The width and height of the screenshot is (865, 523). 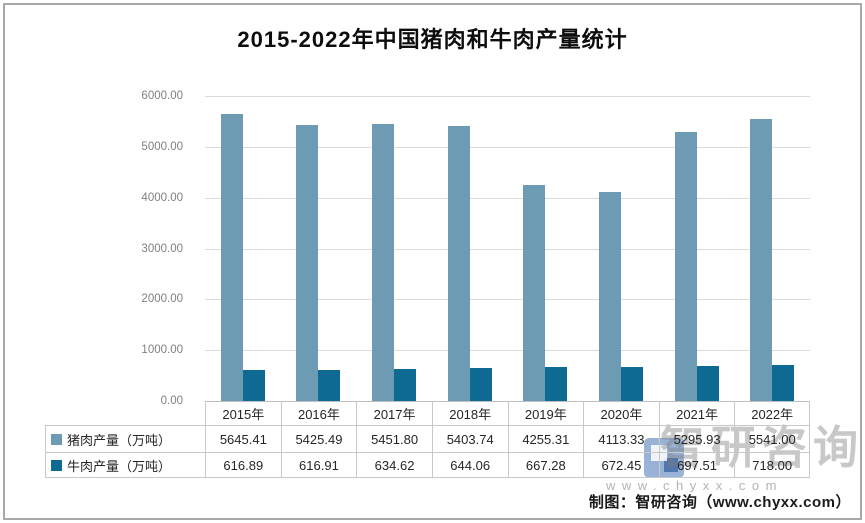 What do you see at coordinates (231, 257) in the screenshot?
I see `bar-pork-2015年` at bounding box center [231, 257].